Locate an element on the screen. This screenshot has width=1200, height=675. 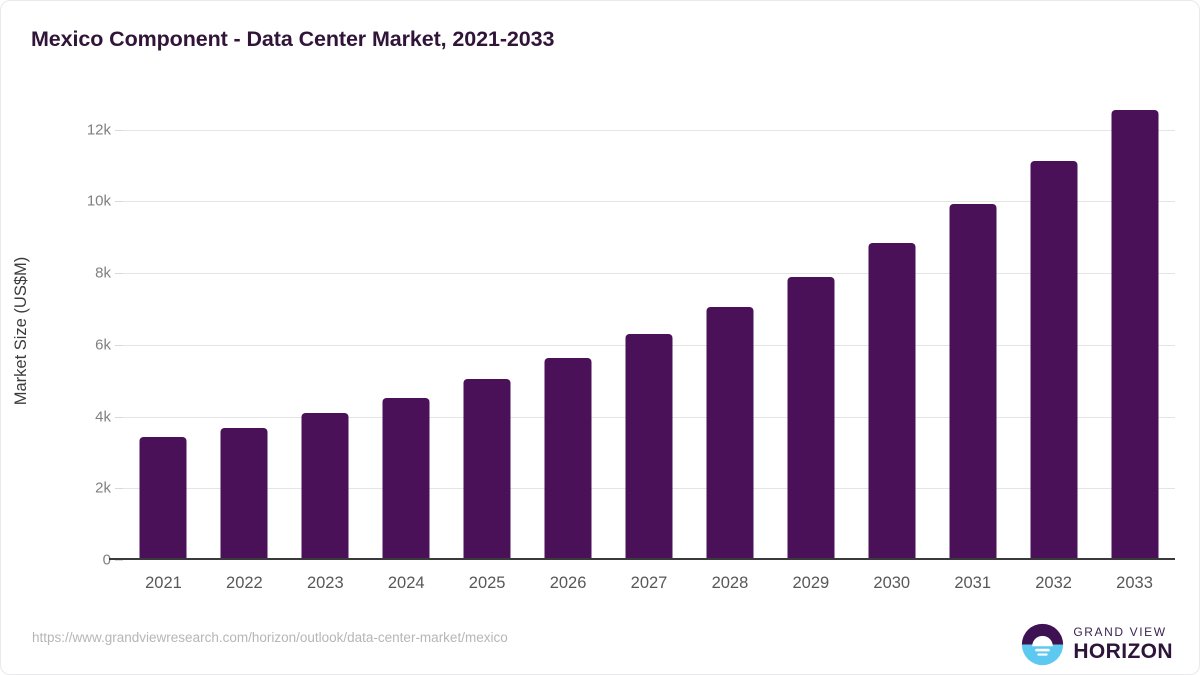
x-axis-tick-label: 2025 is located at coordinates (487, 583).